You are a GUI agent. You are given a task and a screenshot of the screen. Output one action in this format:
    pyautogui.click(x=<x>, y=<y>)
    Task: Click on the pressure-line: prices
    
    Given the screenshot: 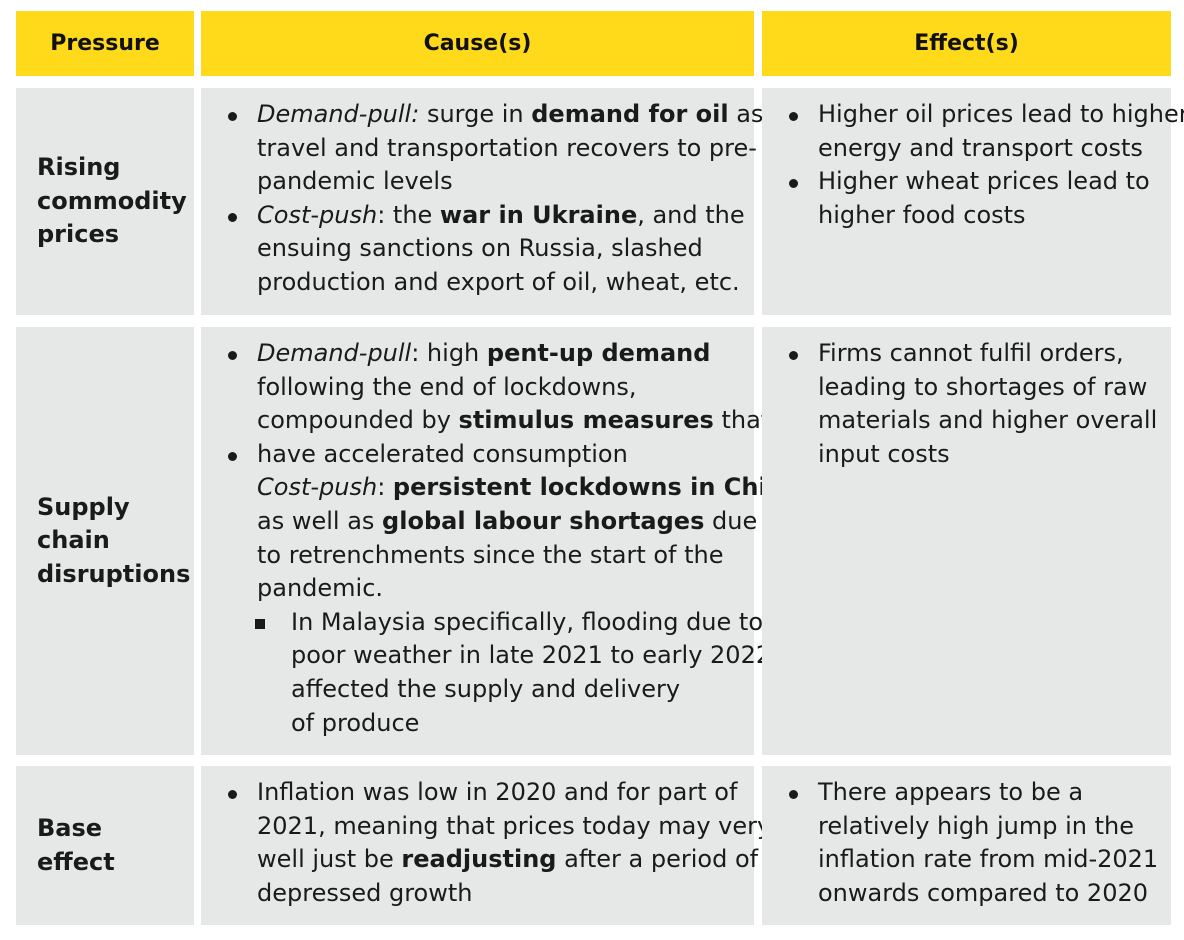 What is the action you would take?
    pyautogui.click(x=78, y=234)
    